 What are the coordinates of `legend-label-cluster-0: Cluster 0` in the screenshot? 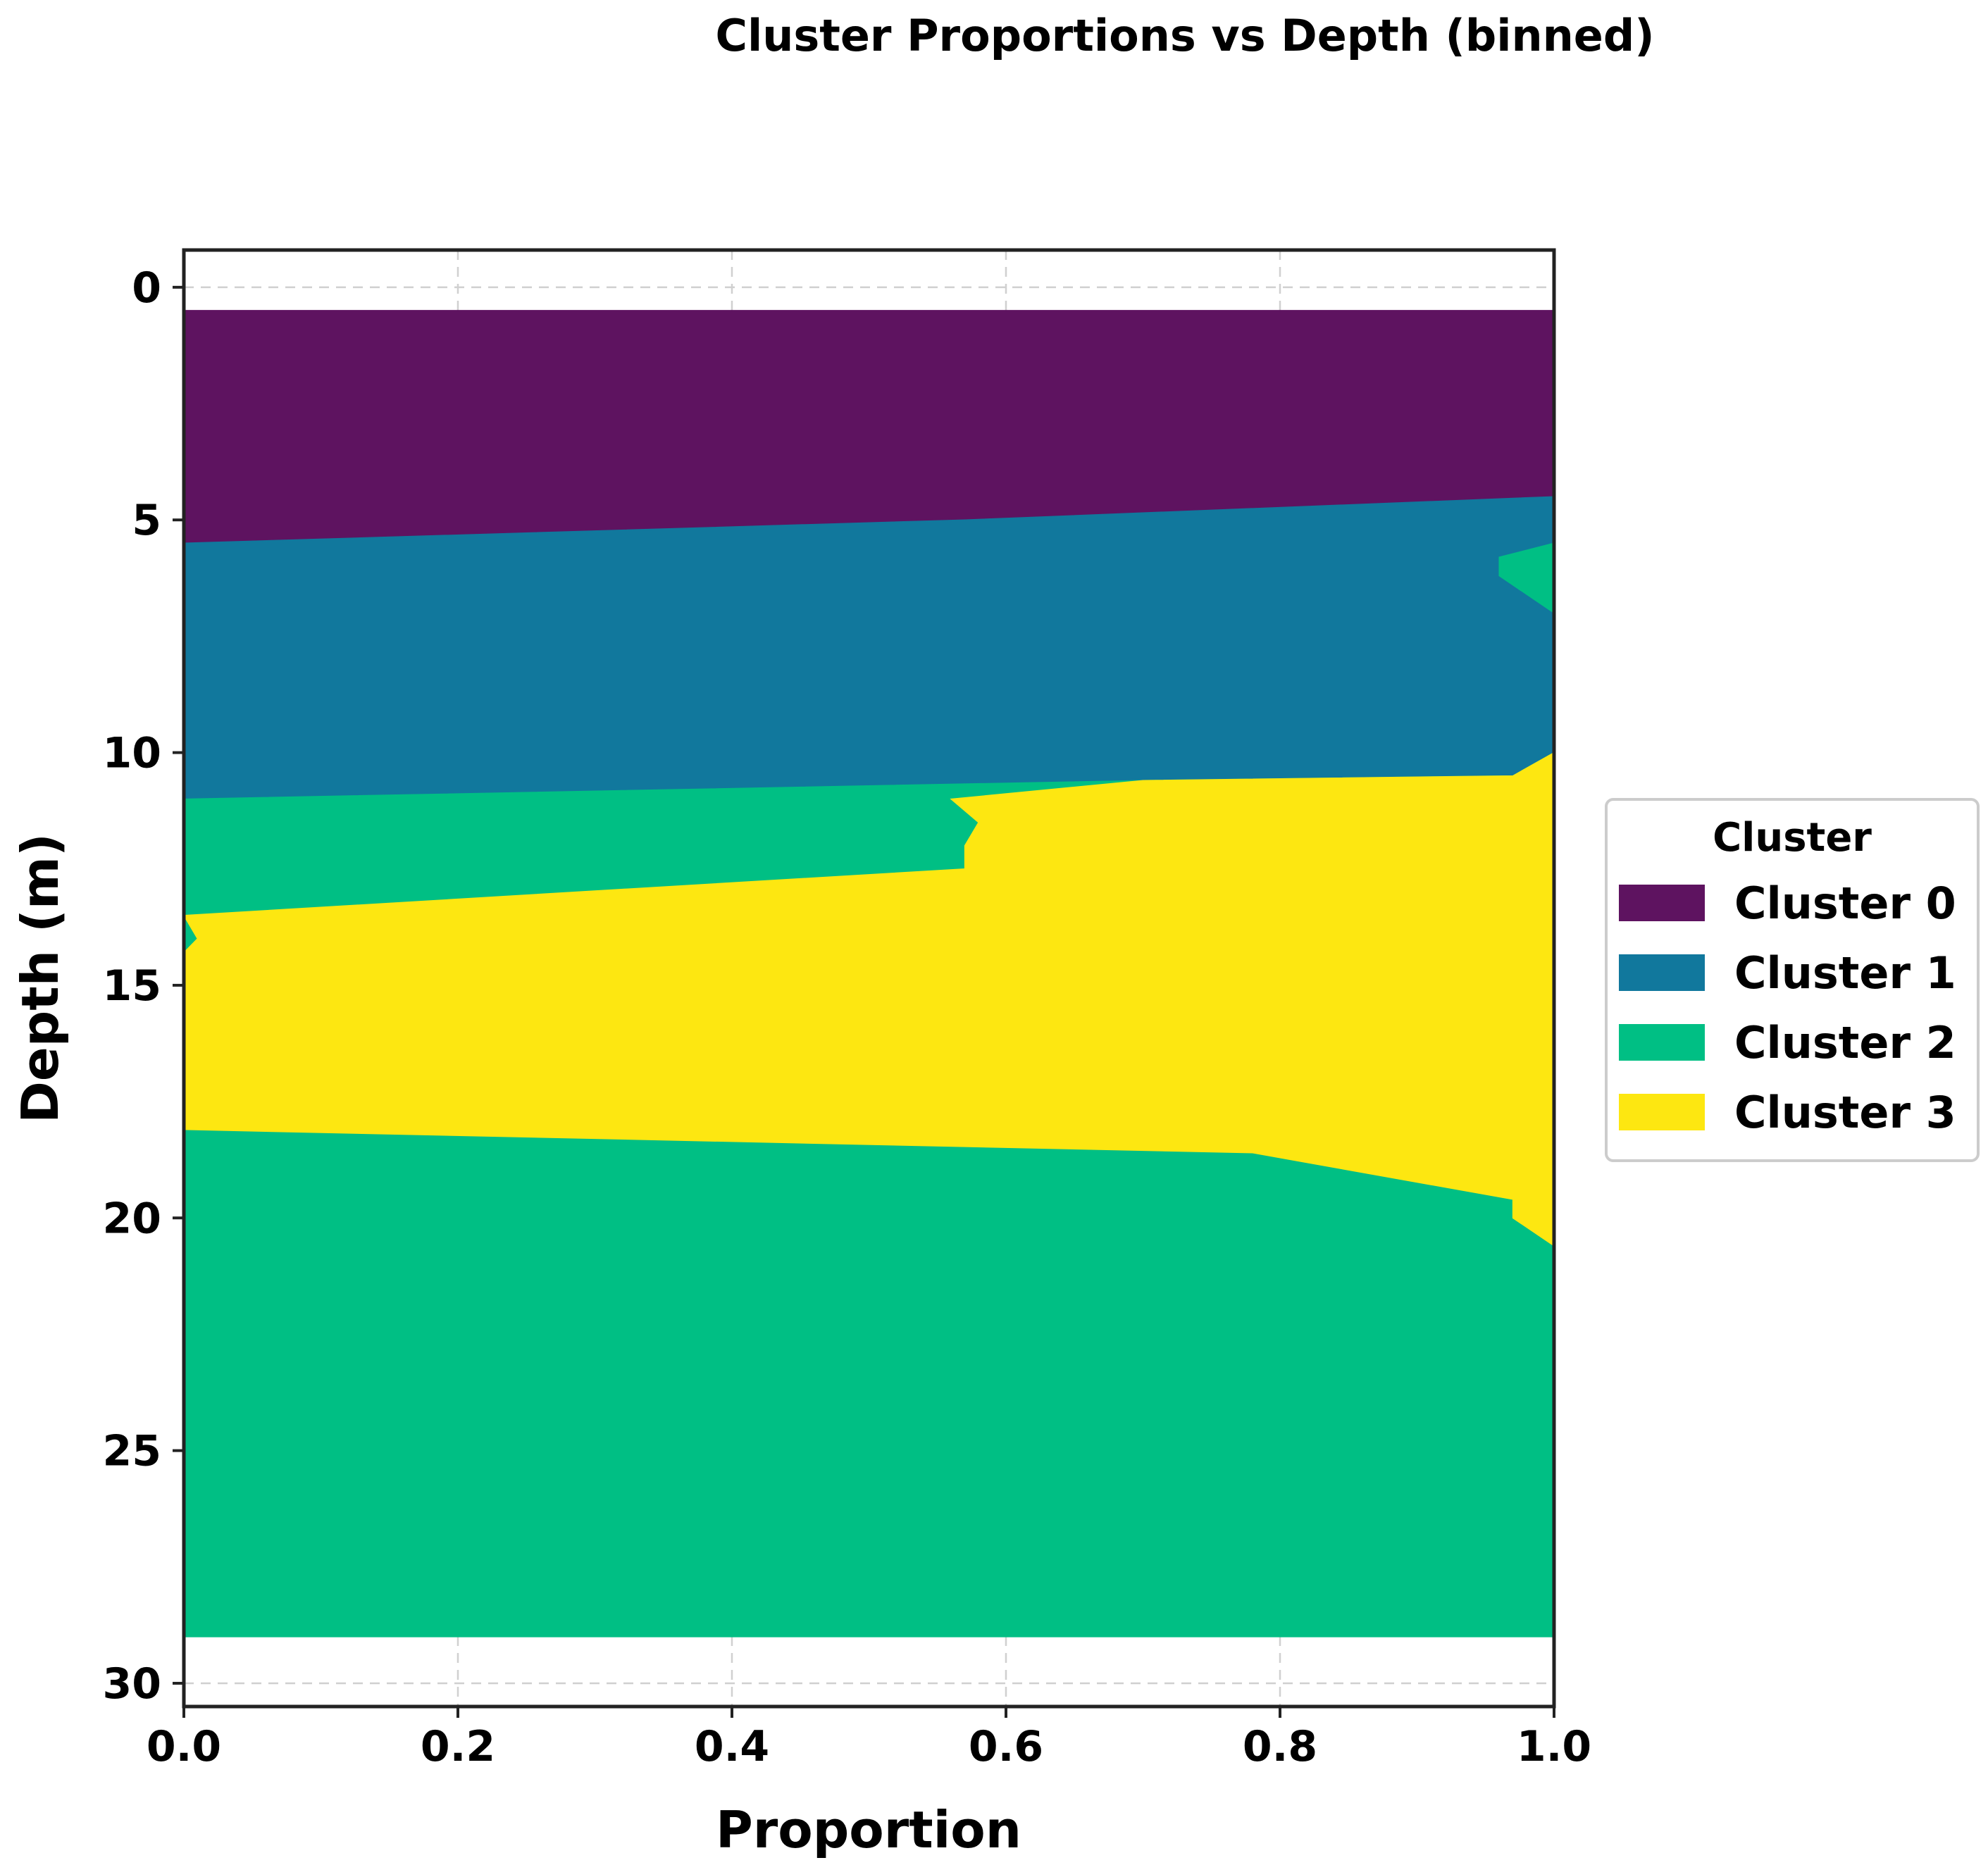 It's located at (1845, 904).